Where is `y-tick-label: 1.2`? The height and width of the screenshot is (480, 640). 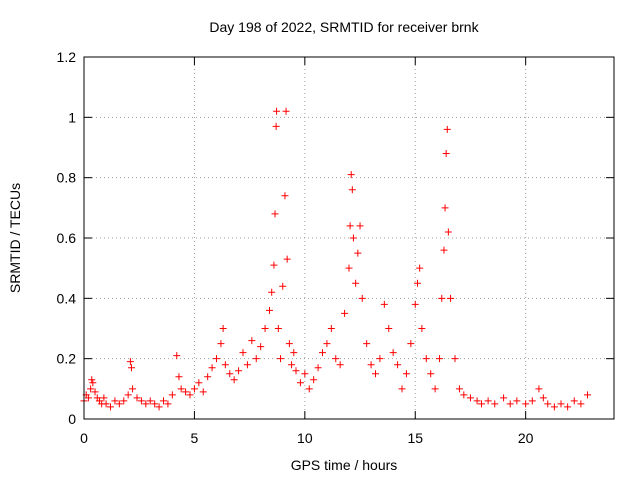 y-tick-label: 1.2 is located at coordinates (67, 57).